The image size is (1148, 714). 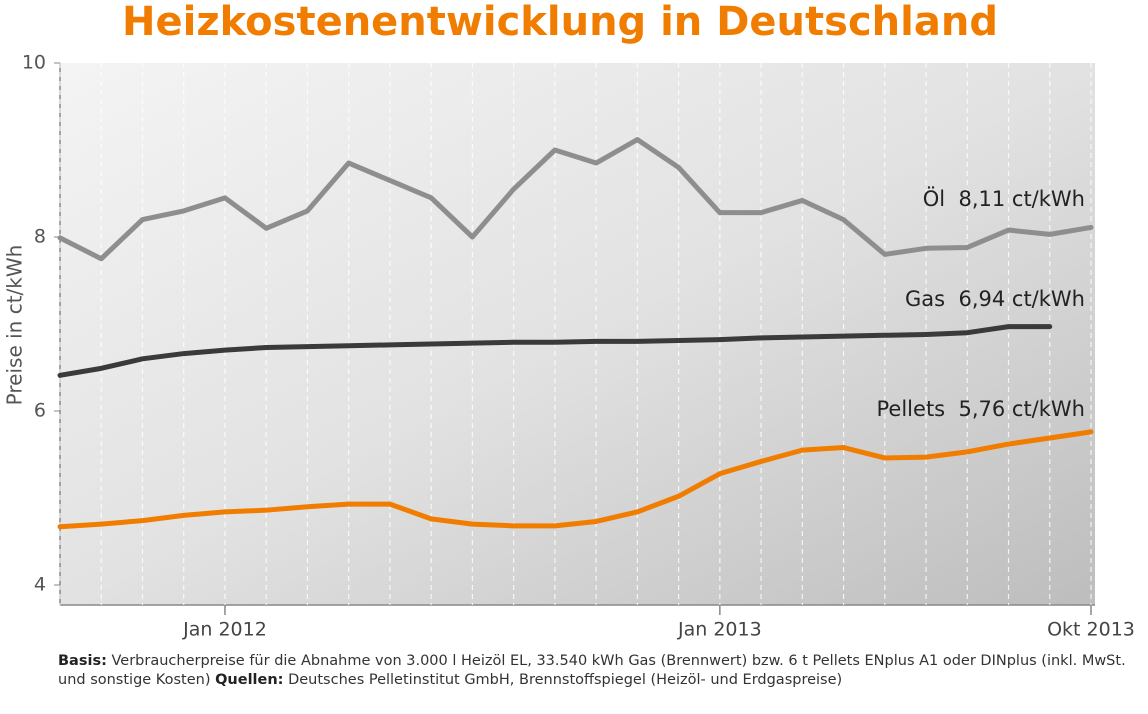 What do you see at coordinates (224, 630) in the screenshot?
I see `x-tick-label: Jan 2012` at bounding box center [224, 630].